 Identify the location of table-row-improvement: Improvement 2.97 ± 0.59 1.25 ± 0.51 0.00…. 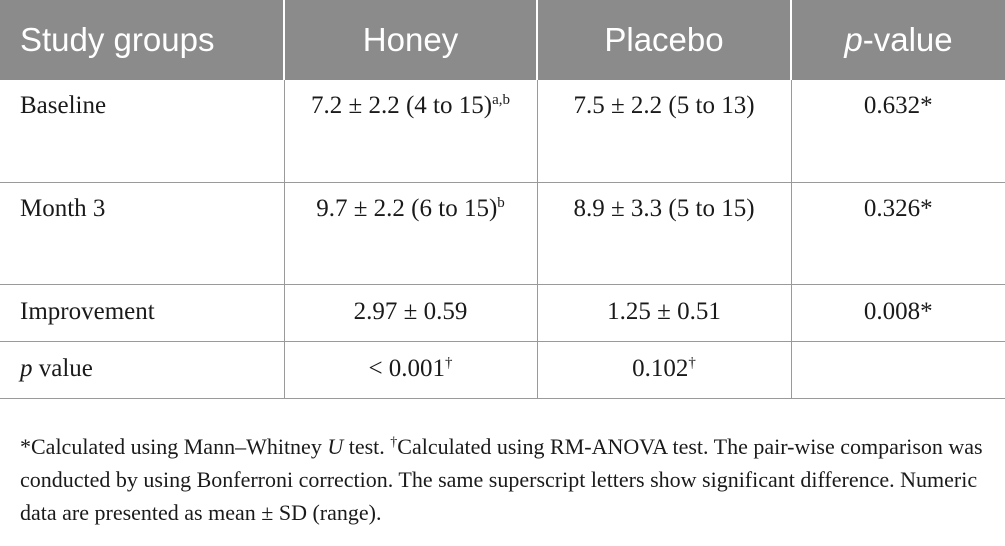
(502, 313).